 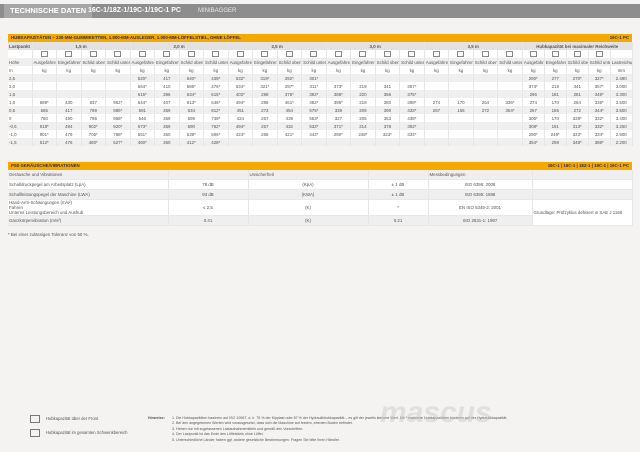 I want to click on value-cell: 417, so click(x=69, y=110).